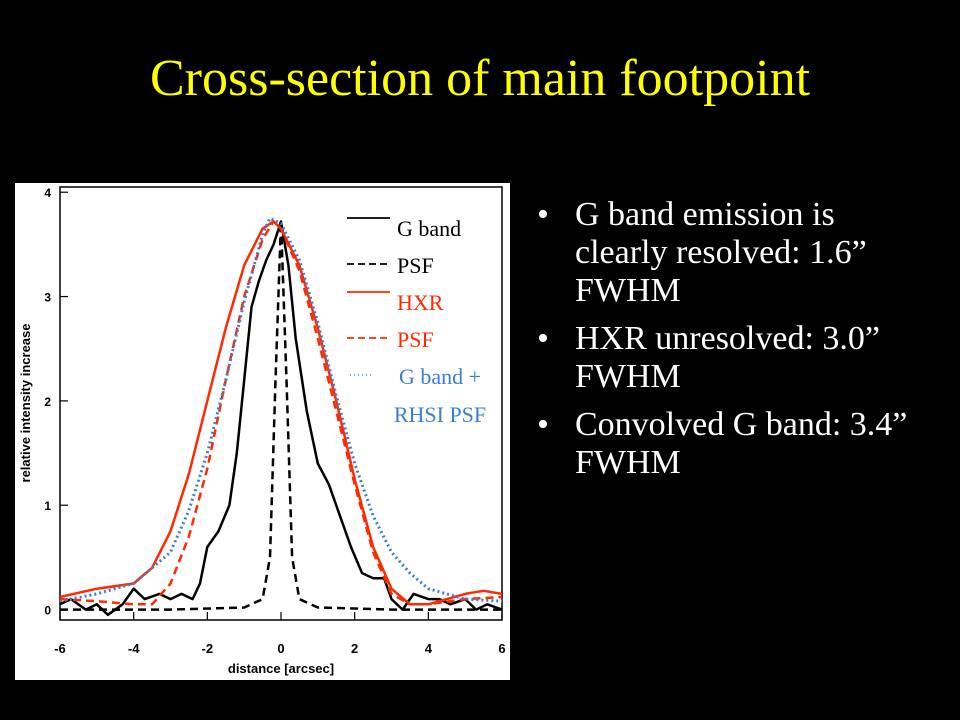 This screenshot has height=720, width=960. Describe the element at coordinates (480, 78) in the screenshot. I see `slide-title: Cross-section of main footpoint` at that location.